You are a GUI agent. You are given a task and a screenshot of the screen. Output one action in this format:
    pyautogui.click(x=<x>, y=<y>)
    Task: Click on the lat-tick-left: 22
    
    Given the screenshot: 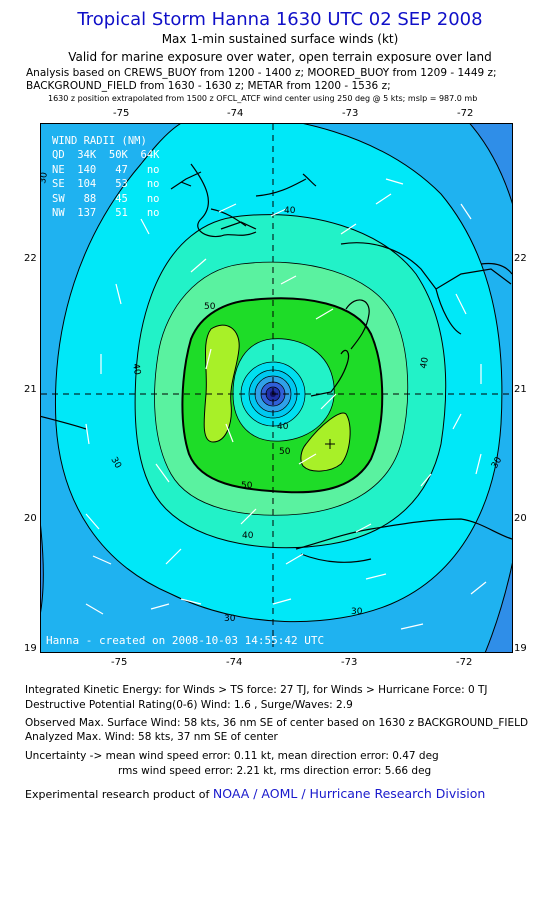 What is the action you would take?
    pyautogui.click(x=30, y=258)
    